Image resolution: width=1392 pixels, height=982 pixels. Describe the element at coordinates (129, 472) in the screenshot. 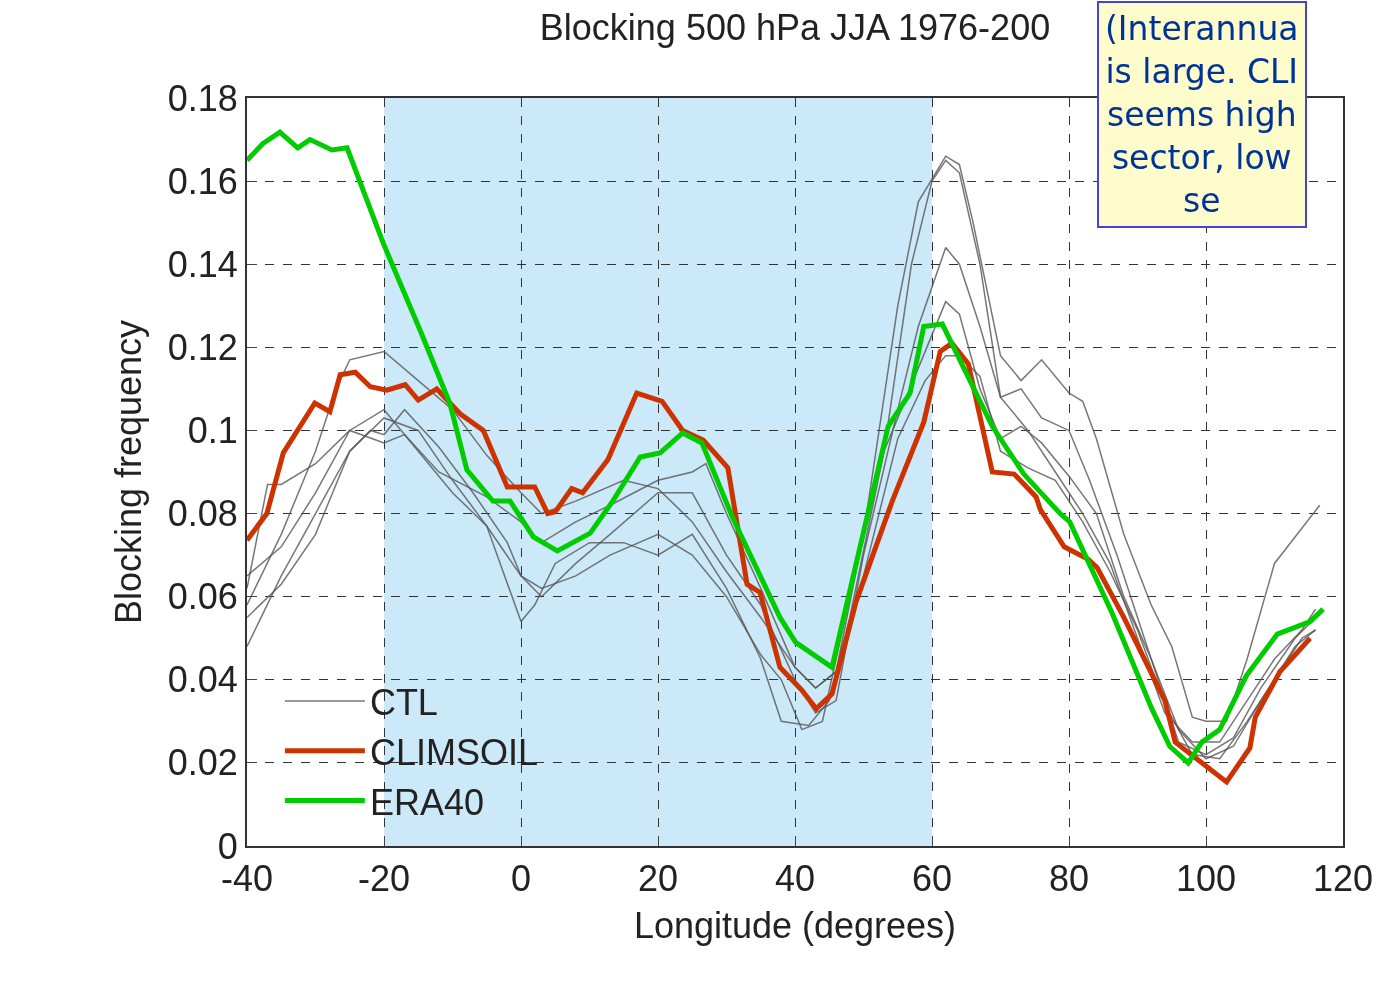

I see `y-axis-title: Blocking frequency` at that location.